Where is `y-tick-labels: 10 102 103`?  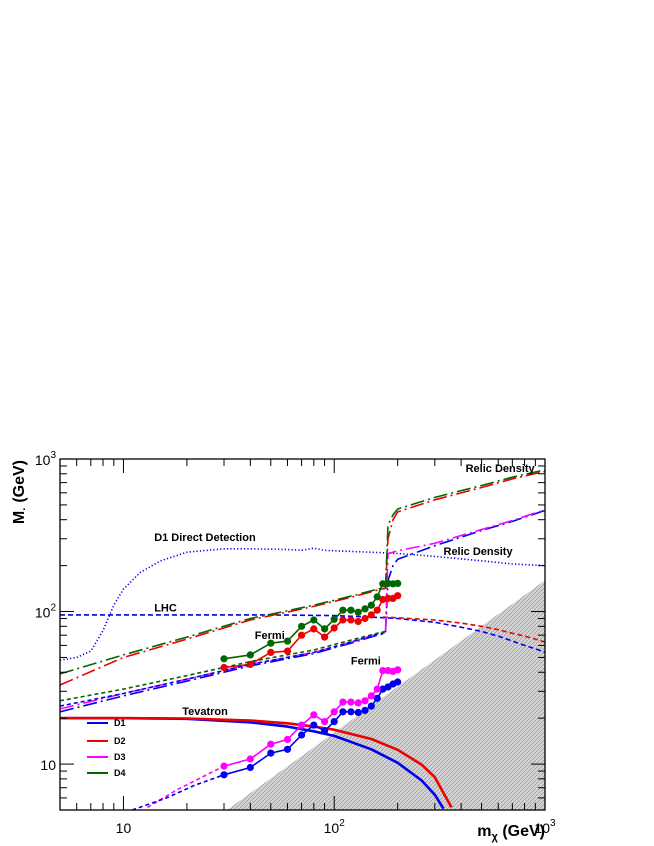
y-tick-labels: 10 102 103 is located at coordinates (46, 611).